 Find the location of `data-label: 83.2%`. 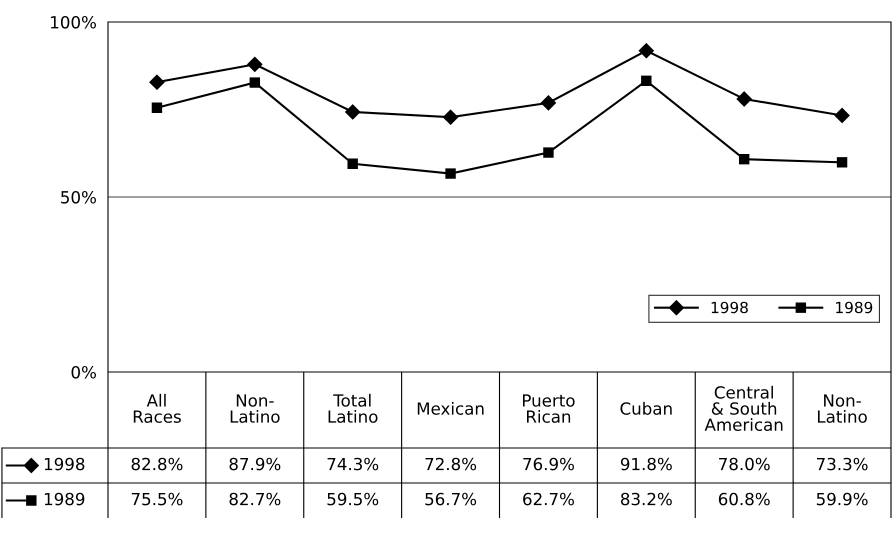

data-label: 83.2% is located at coordinates (646, 499).